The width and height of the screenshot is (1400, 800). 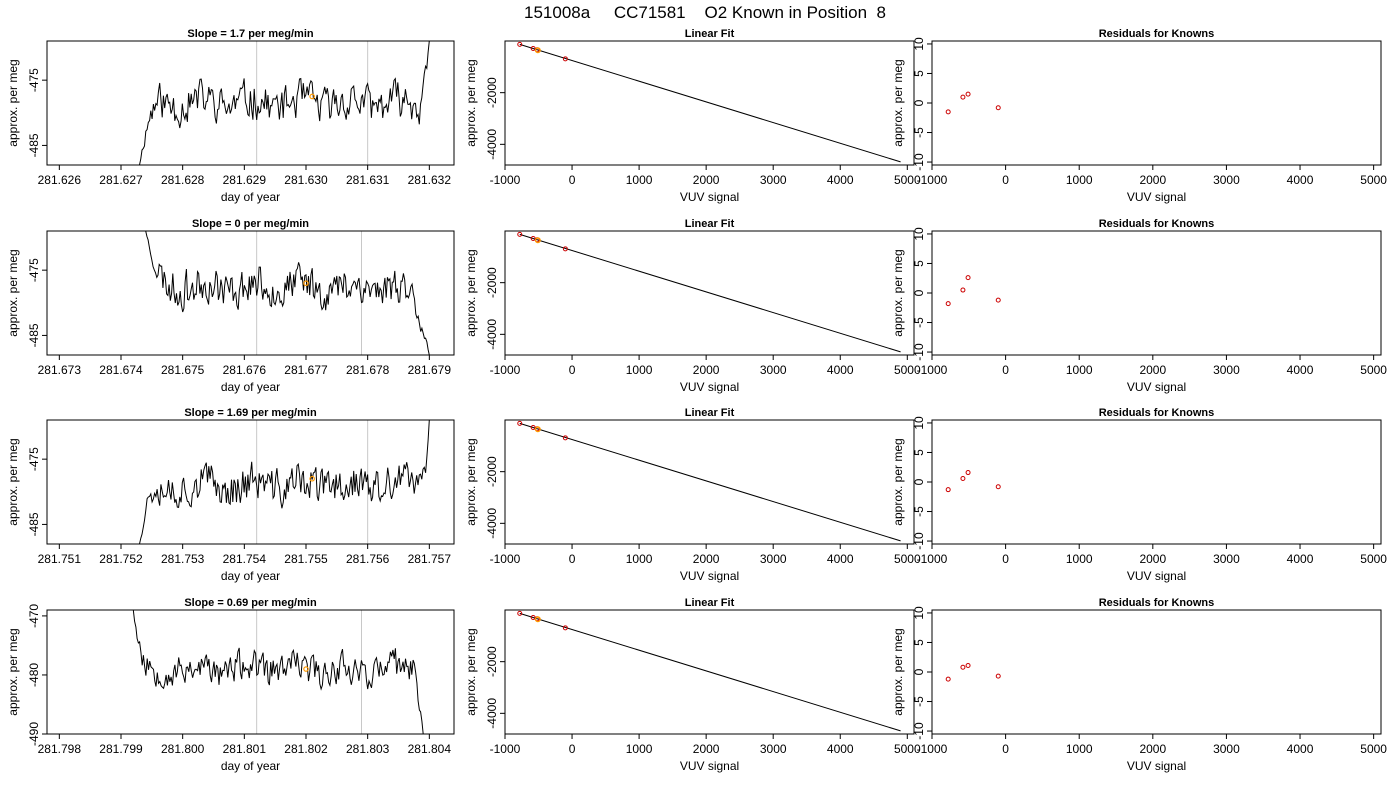 What do you see at coordinates (183, 749) in the screenshot?
I see `x-tick-label: 281.800` at bounding box center [183, 749].